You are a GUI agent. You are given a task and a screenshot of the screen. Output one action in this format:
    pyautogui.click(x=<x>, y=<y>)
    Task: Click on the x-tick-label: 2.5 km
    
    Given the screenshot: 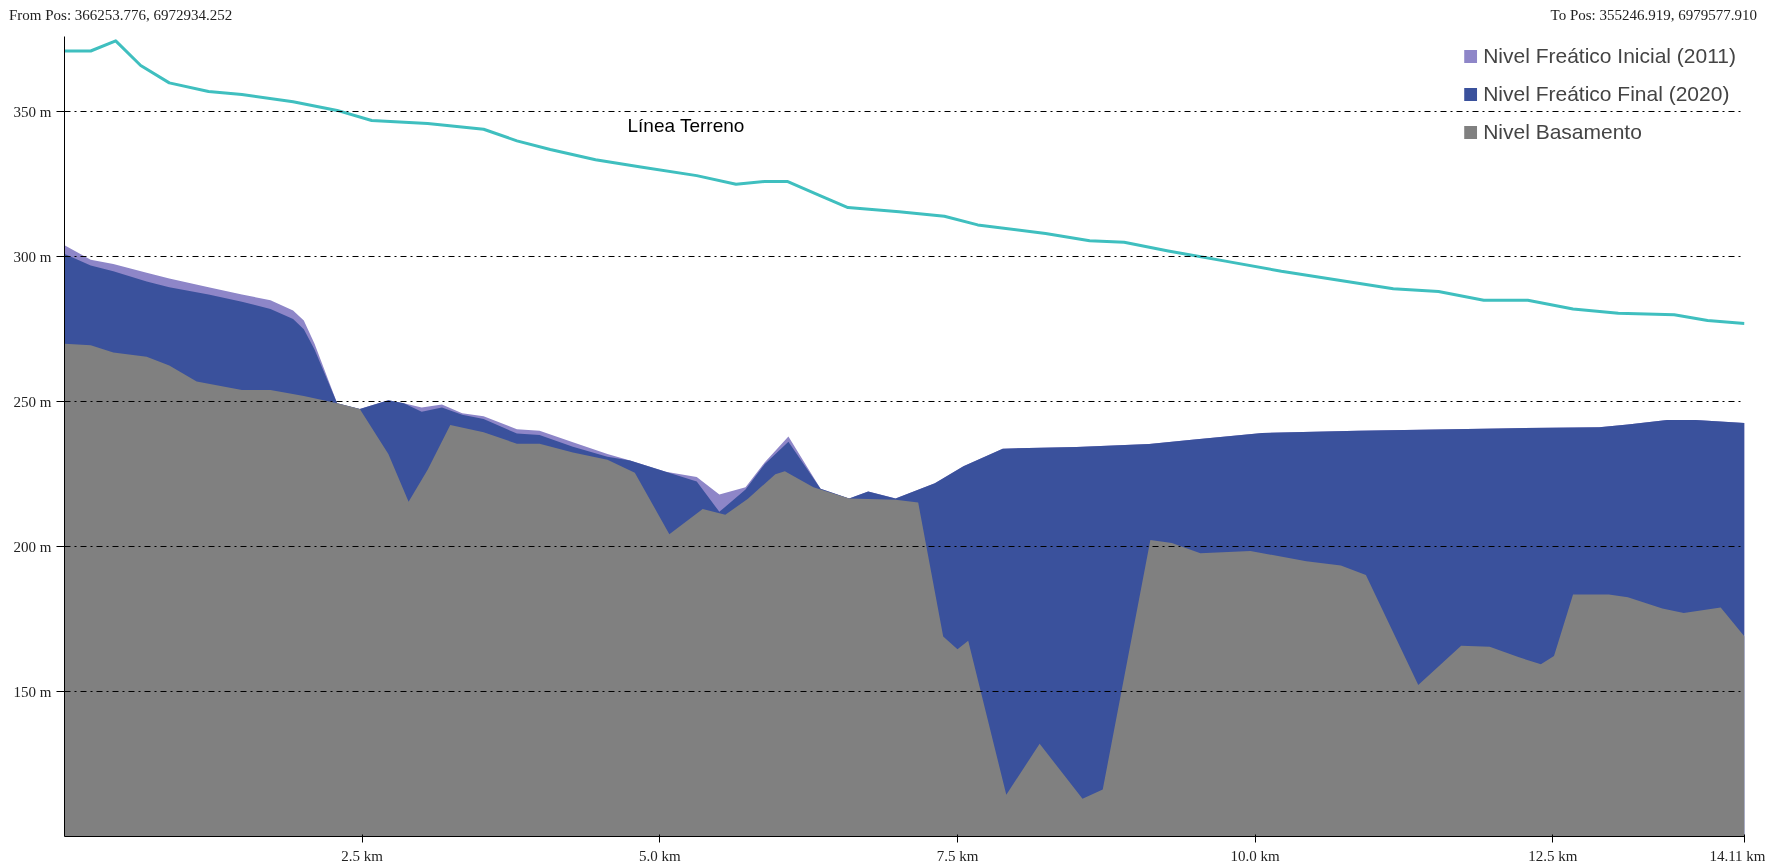 What is the action you would take?
    pyautogui.click(x=362, y=854)
    